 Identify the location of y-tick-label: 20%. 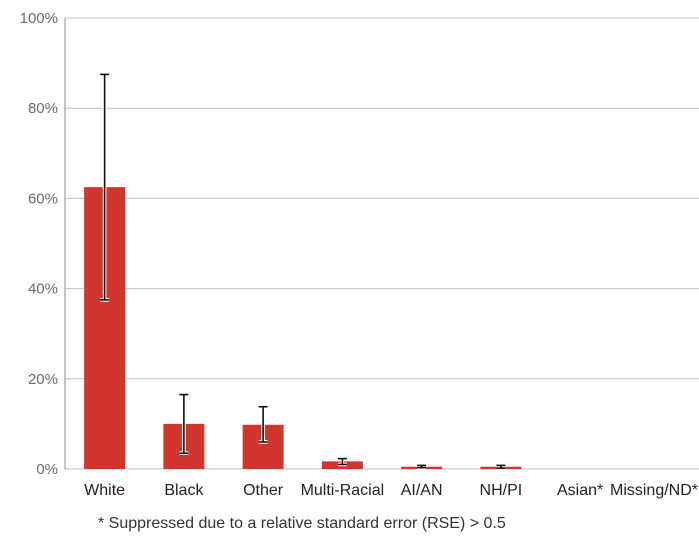
(43, 379).